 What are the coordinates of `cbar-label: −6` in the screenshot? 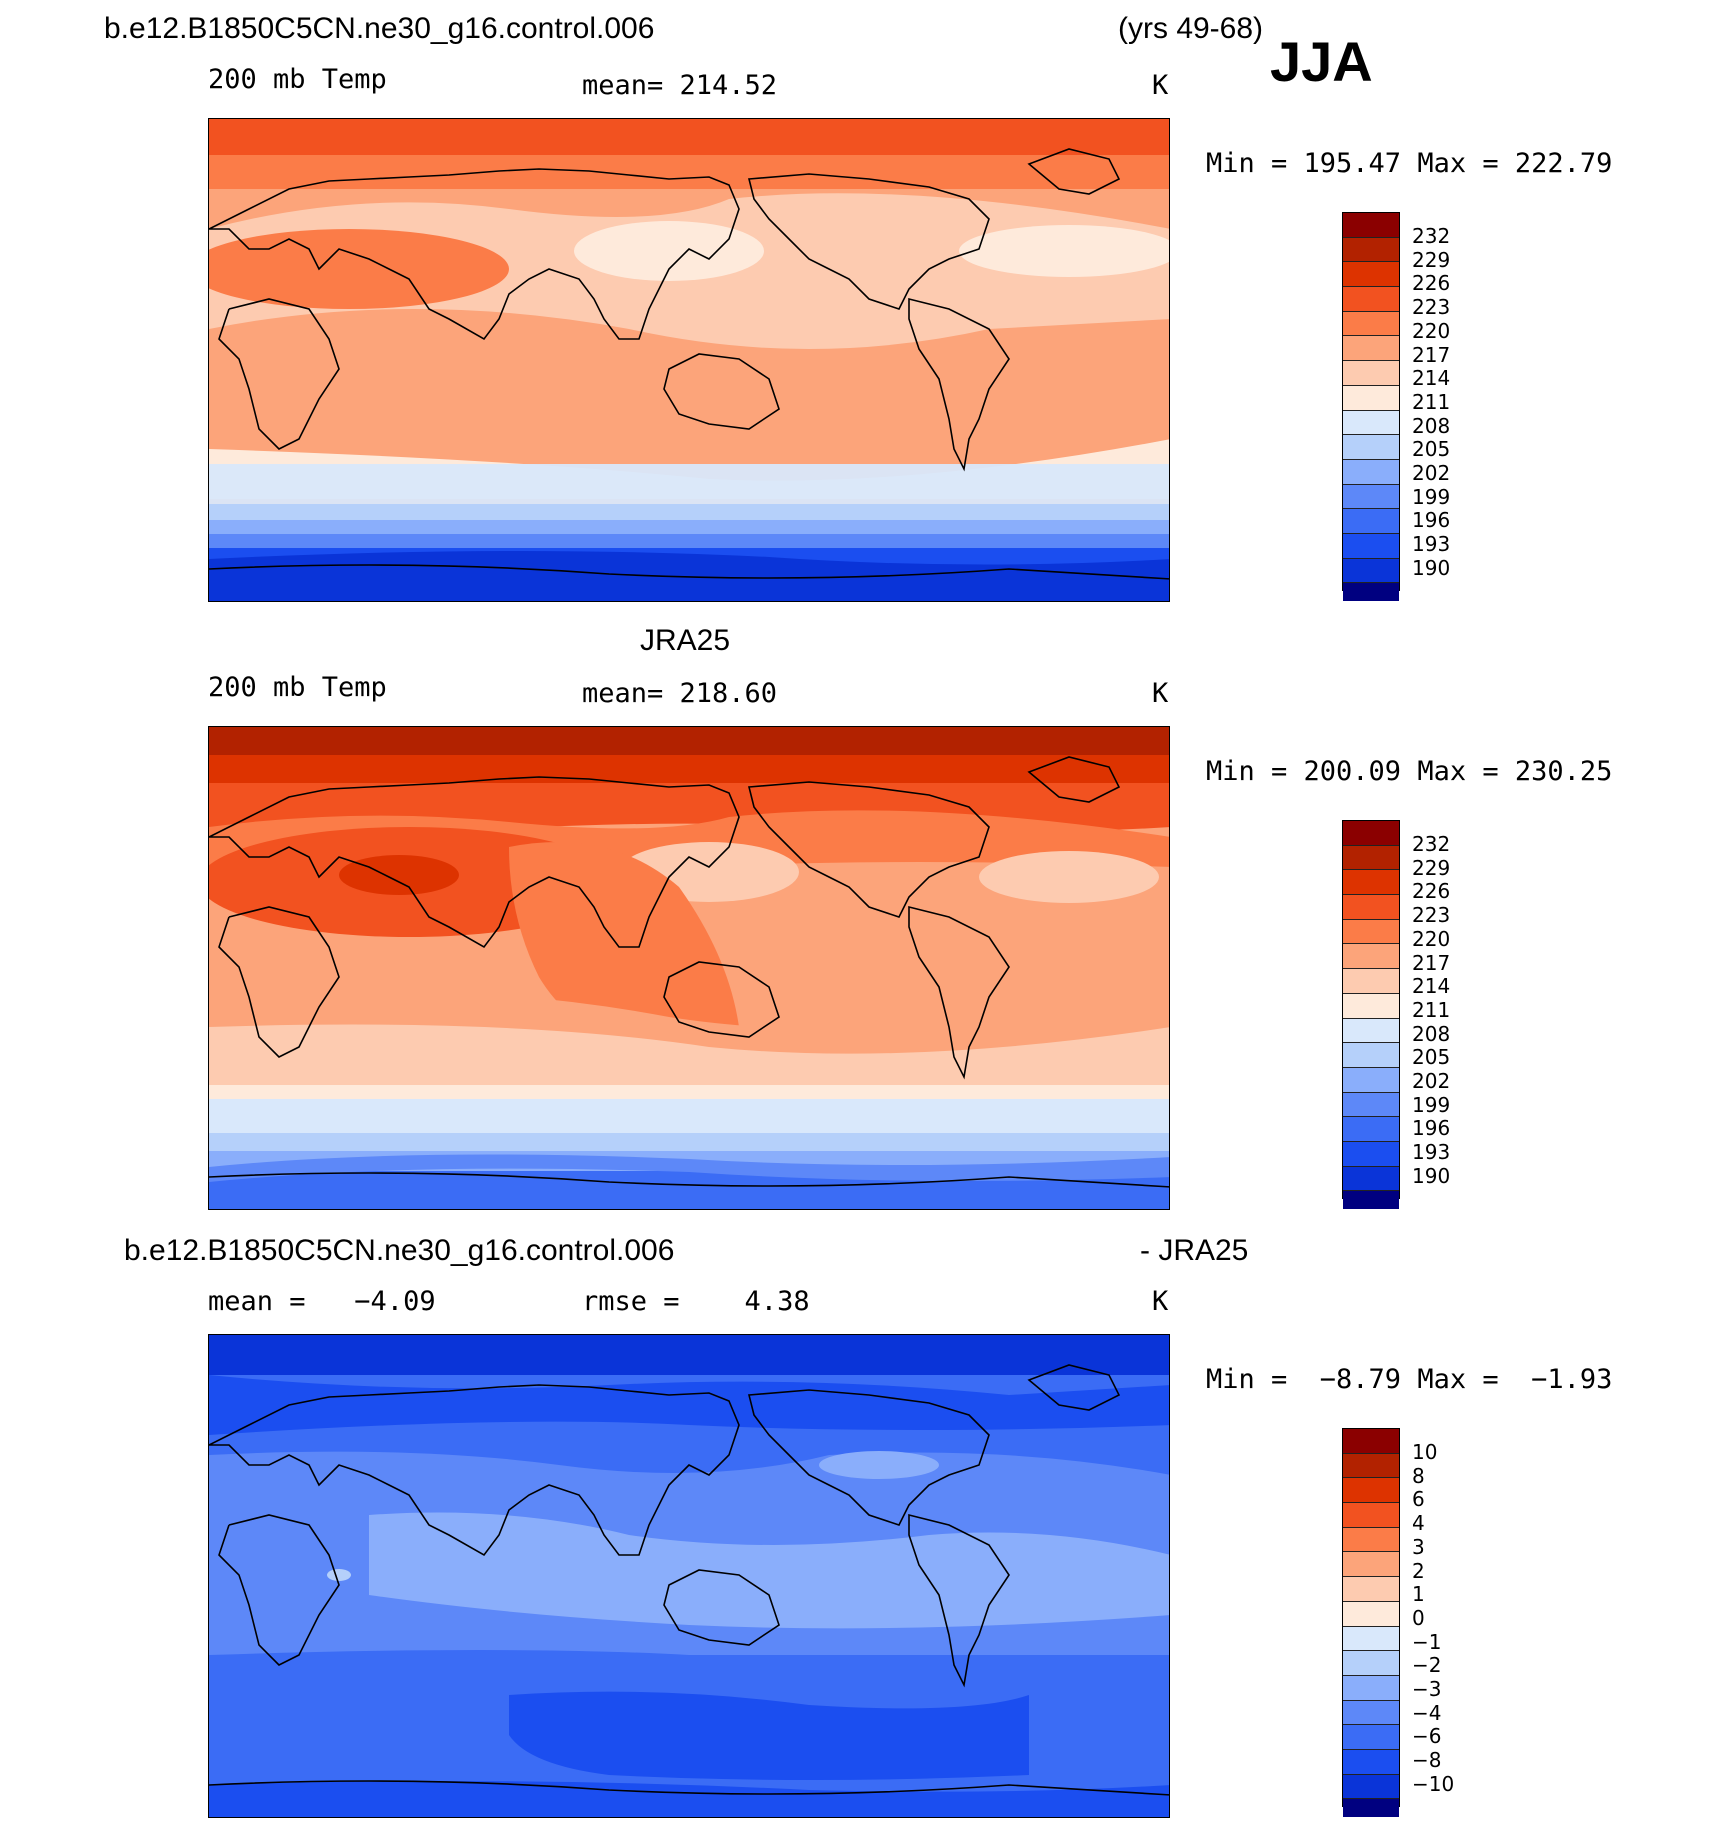 It's located at (1427, 1736).